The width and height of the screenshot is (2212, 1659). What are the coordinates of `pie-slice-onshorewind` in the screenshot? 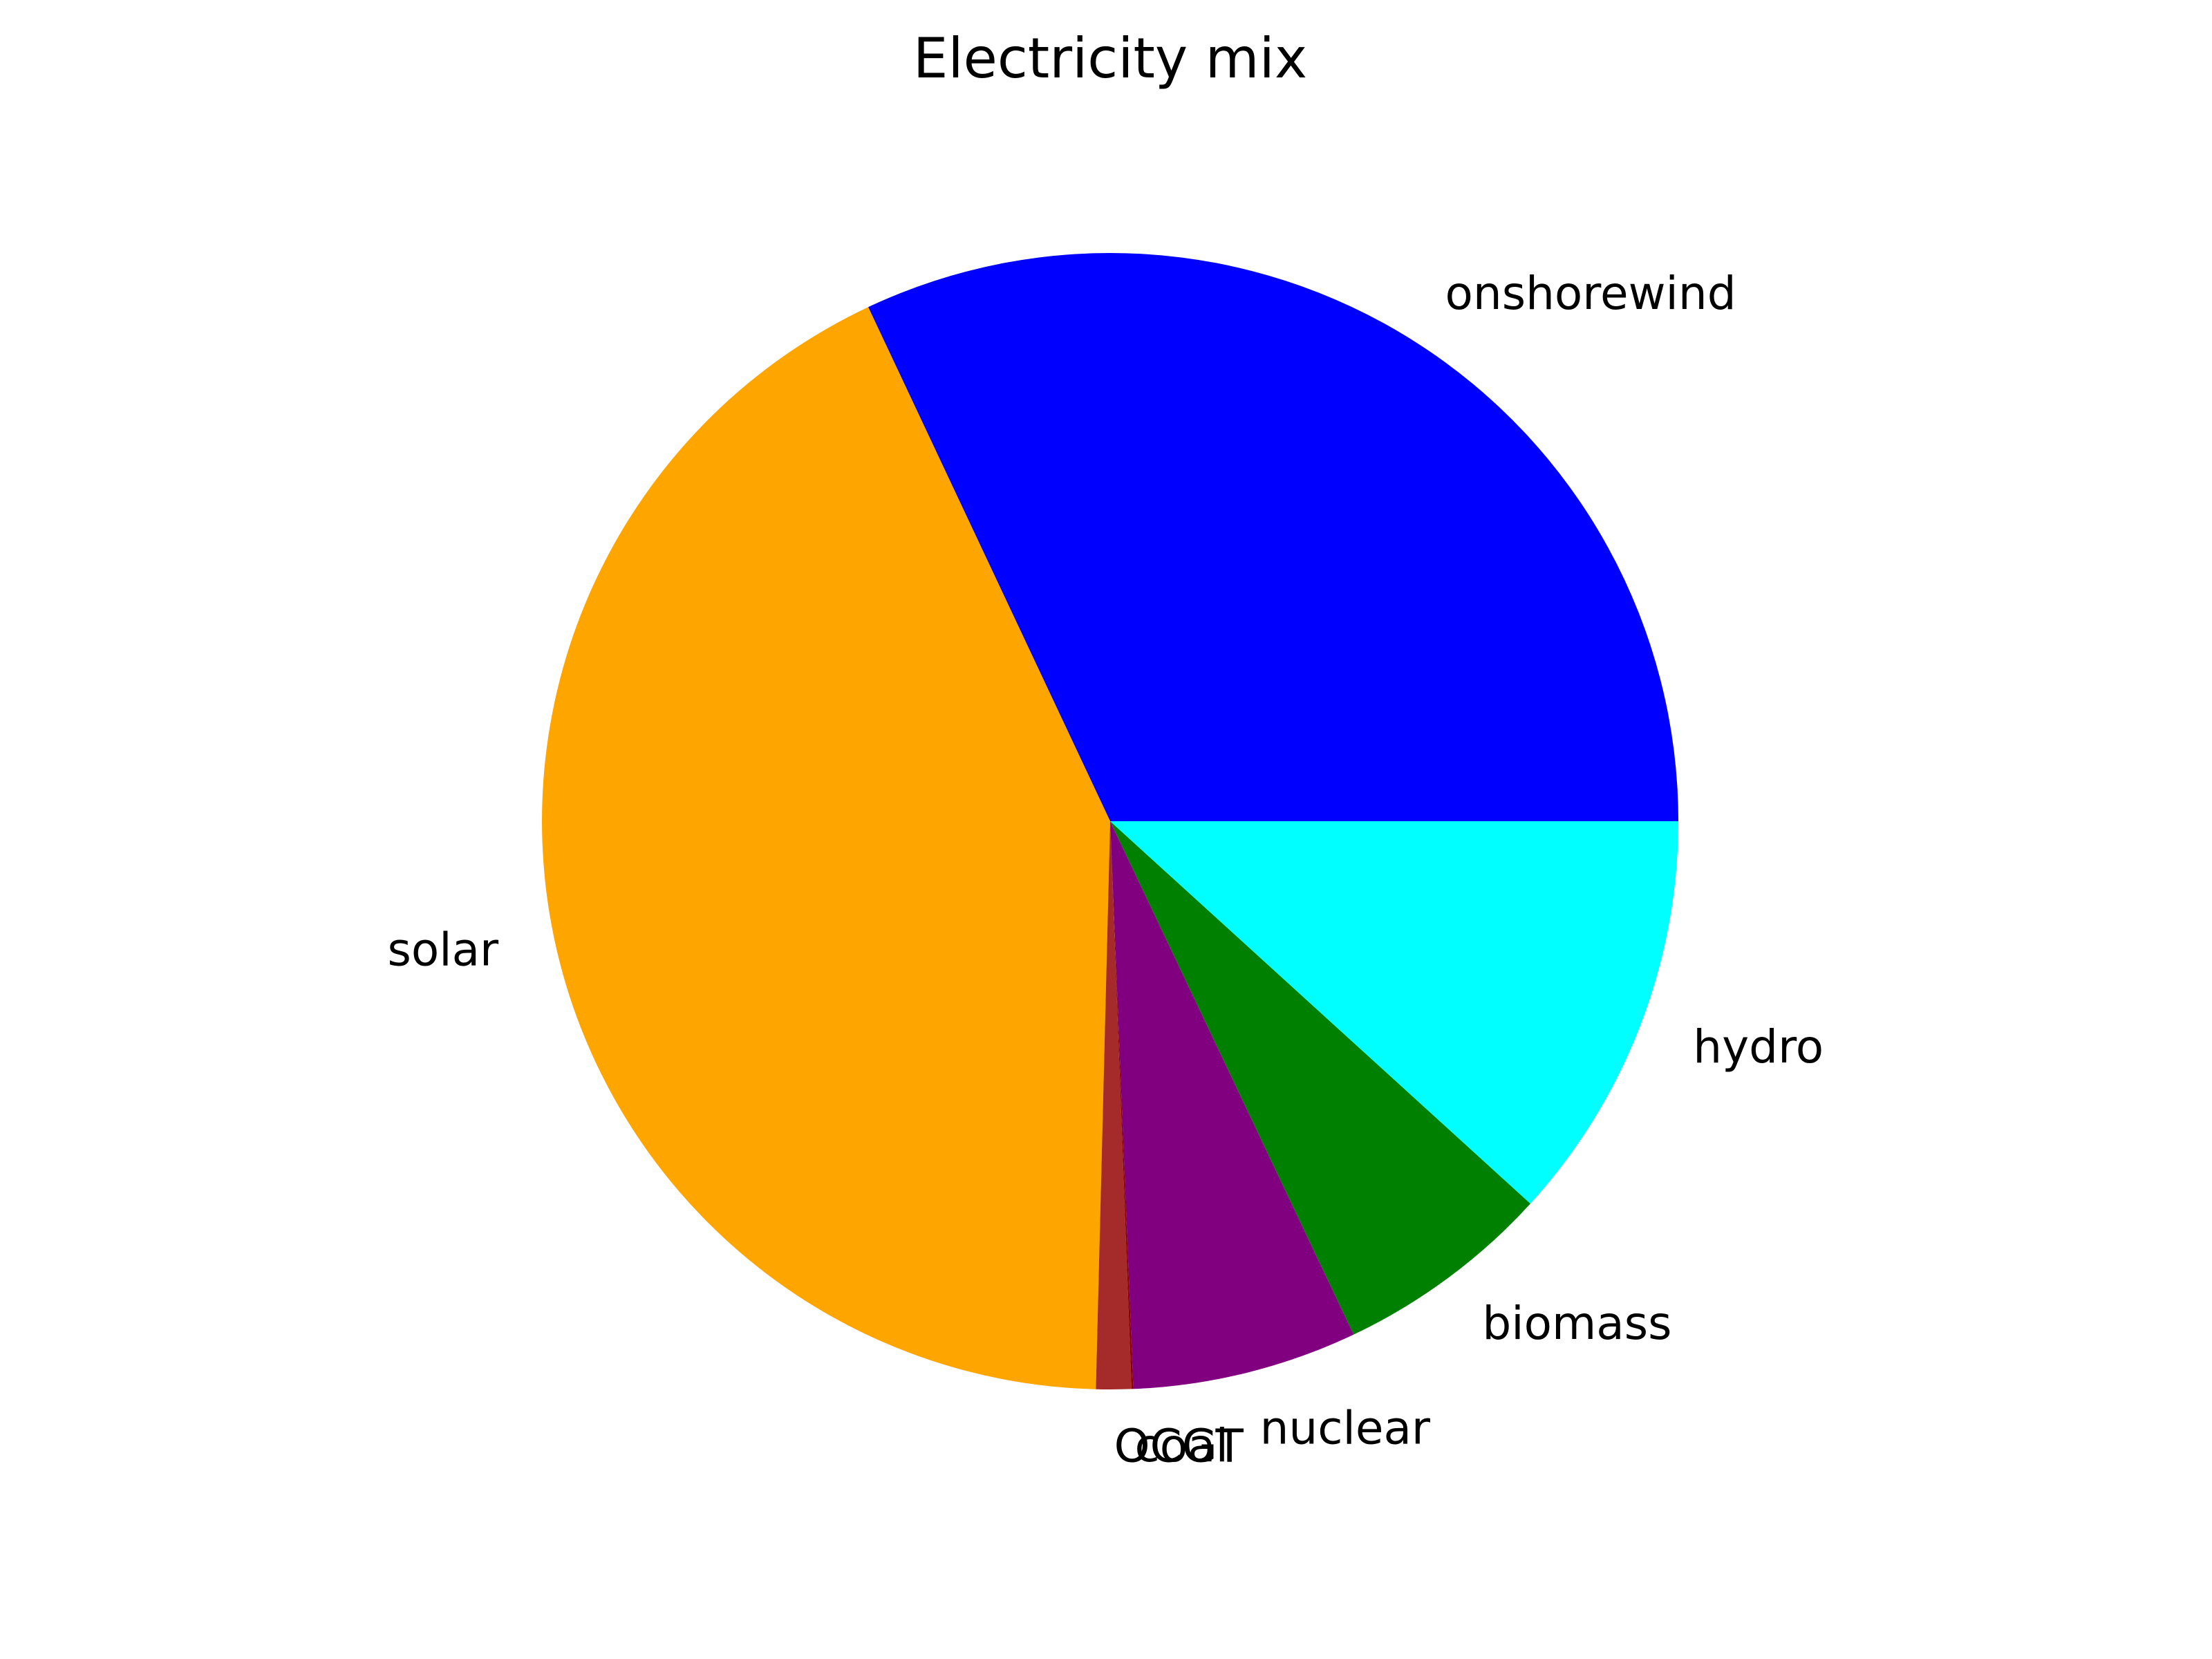 It's located at (1273, 536).